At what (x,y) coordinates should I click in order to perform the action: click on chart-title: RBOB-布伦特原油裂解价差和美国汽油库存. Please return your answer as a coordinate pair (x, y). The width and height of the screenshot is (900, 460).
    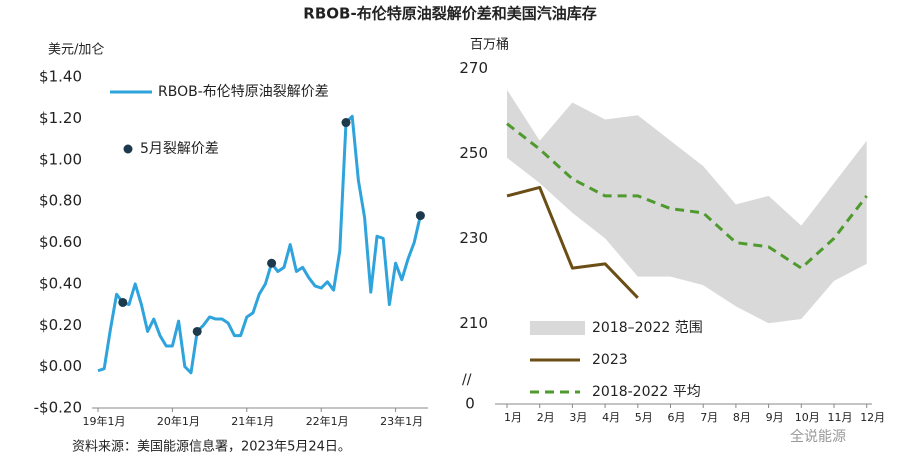
    Looking at the image, I should click on (449, 14).